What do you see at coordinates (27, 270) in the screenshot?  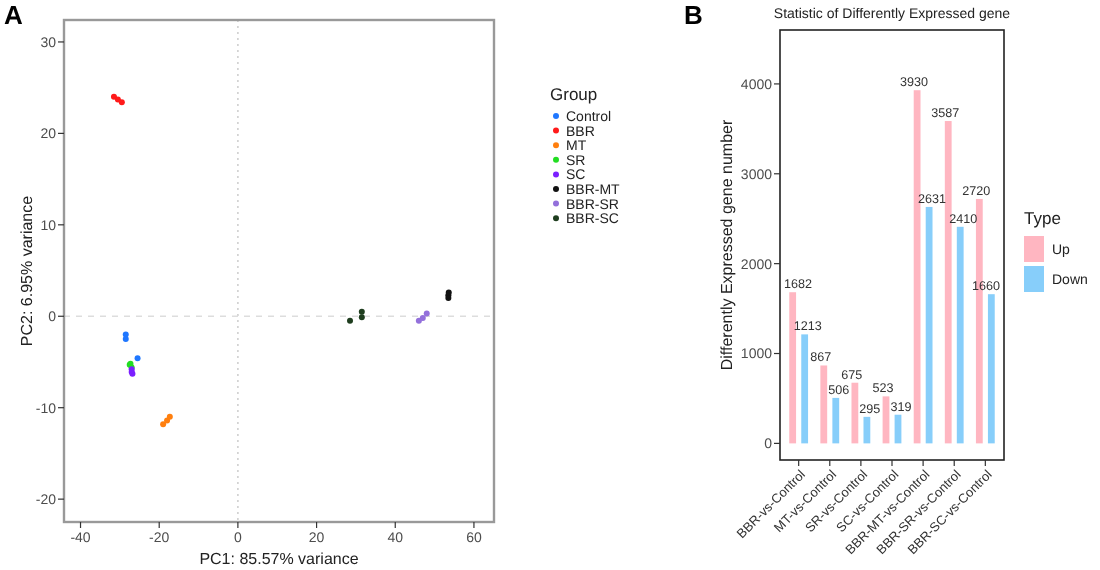 I see `y-axis-title: PC2: 6.95% variance` at bounding box center [27, 270].